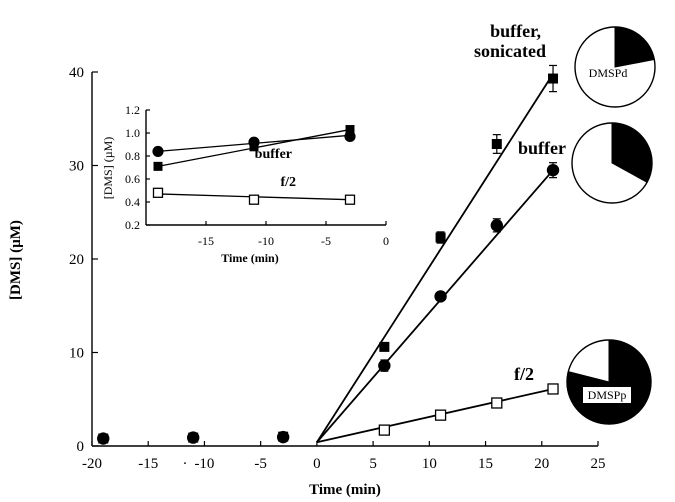 This screenshot has width=675, height=502. I want to click on pie-label-dmspd: DMSPd, so click(608, 73).